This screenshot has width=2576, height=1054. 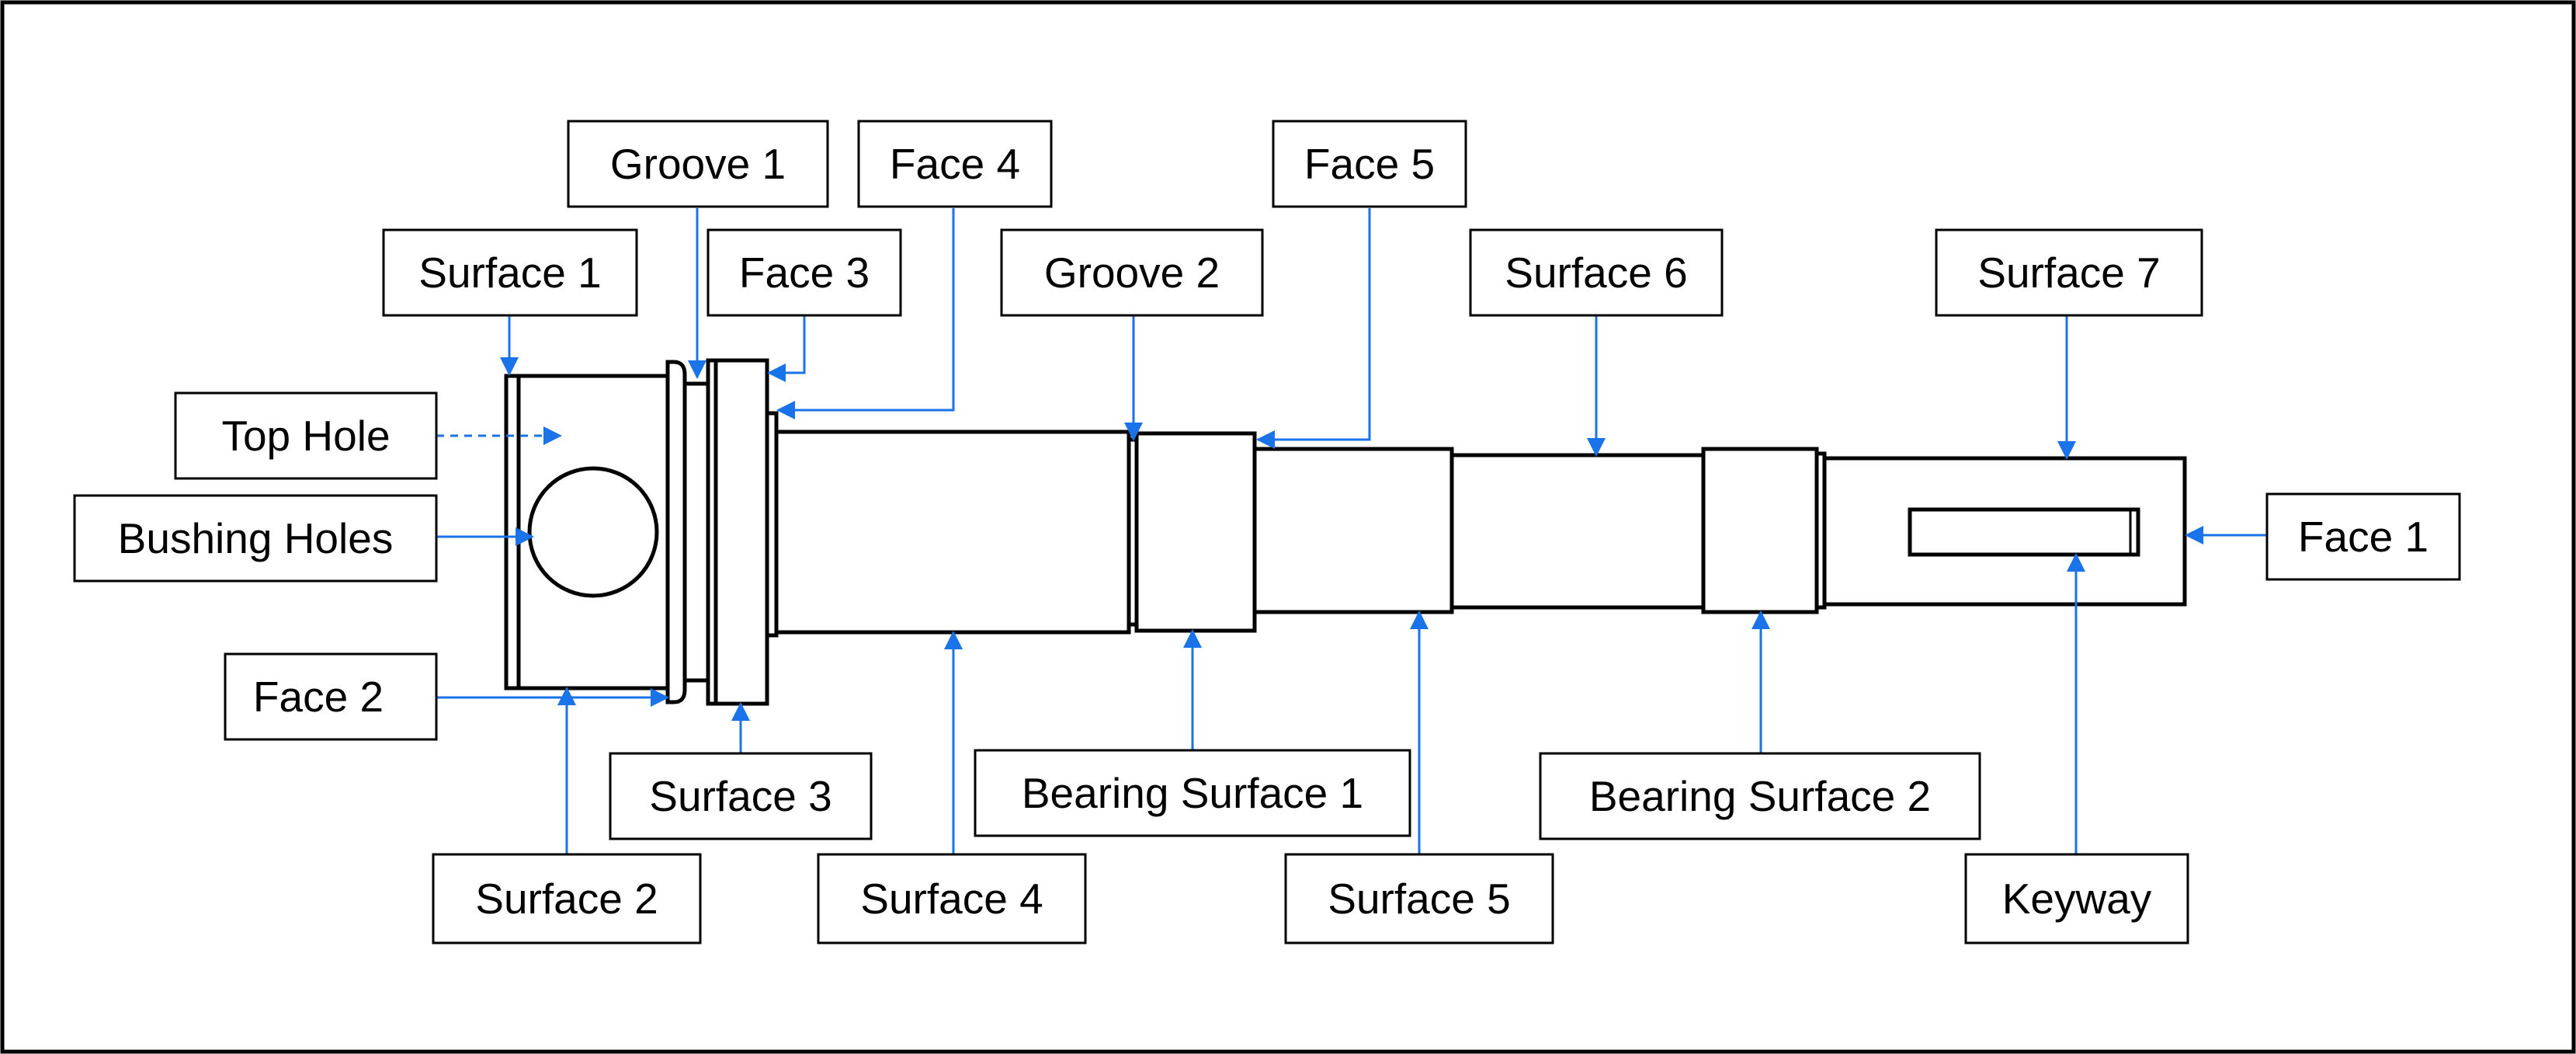 What do you see at coordinates (593, 532) in the screenshot?
I see `bushing-hole-circle` at bounding box center [593, 532].